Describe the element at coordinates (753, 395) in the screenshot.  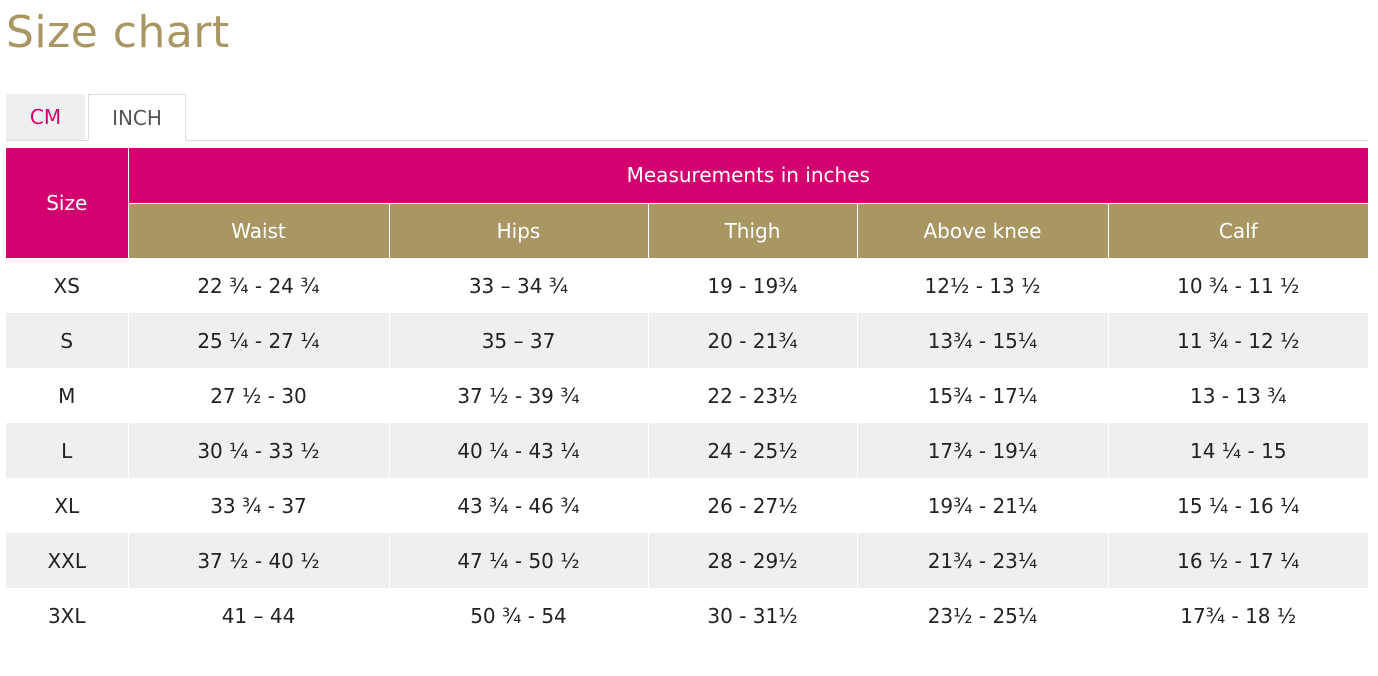
I see `thigh-cell: 22 - 23½` at that location.